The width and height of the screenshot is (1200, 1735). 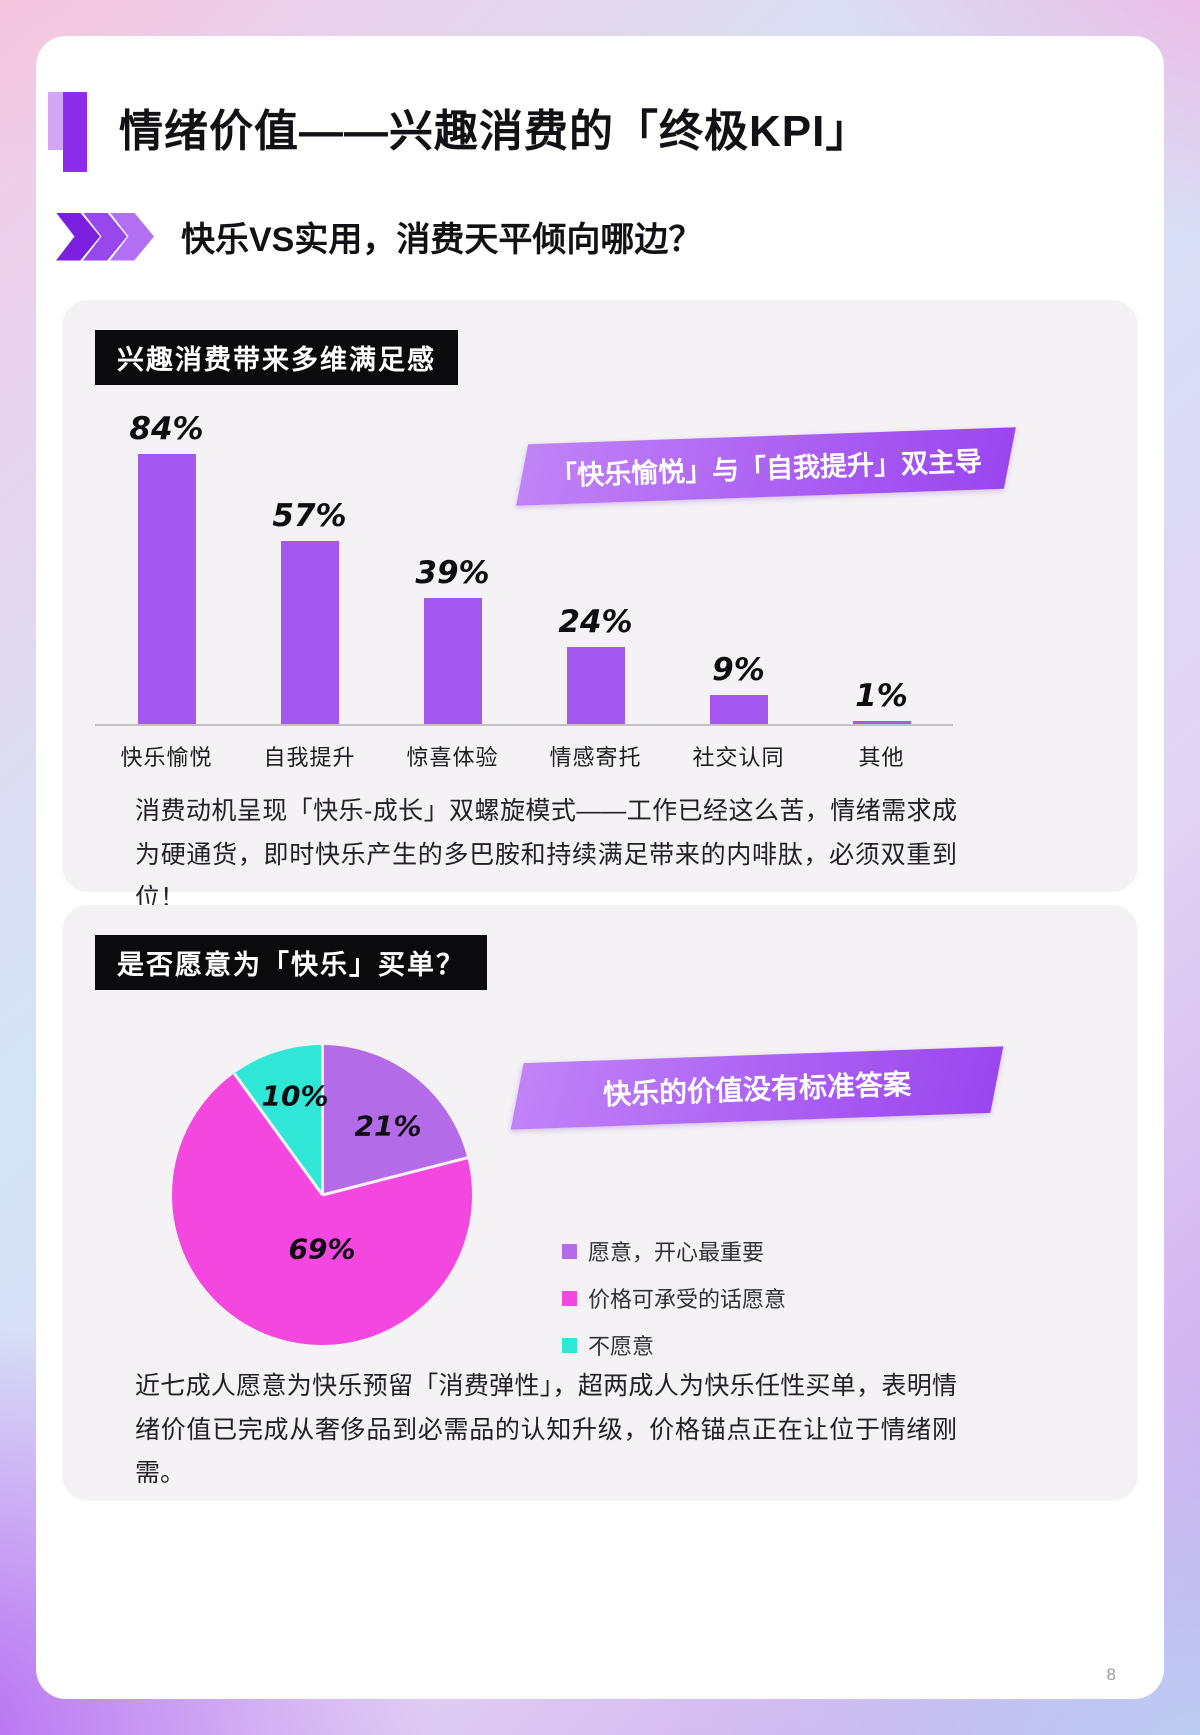 What do you see at coordinates (881, 695) in the screenshot?
I see `bar-value-label: 1%` at bounding box center [881, 695].